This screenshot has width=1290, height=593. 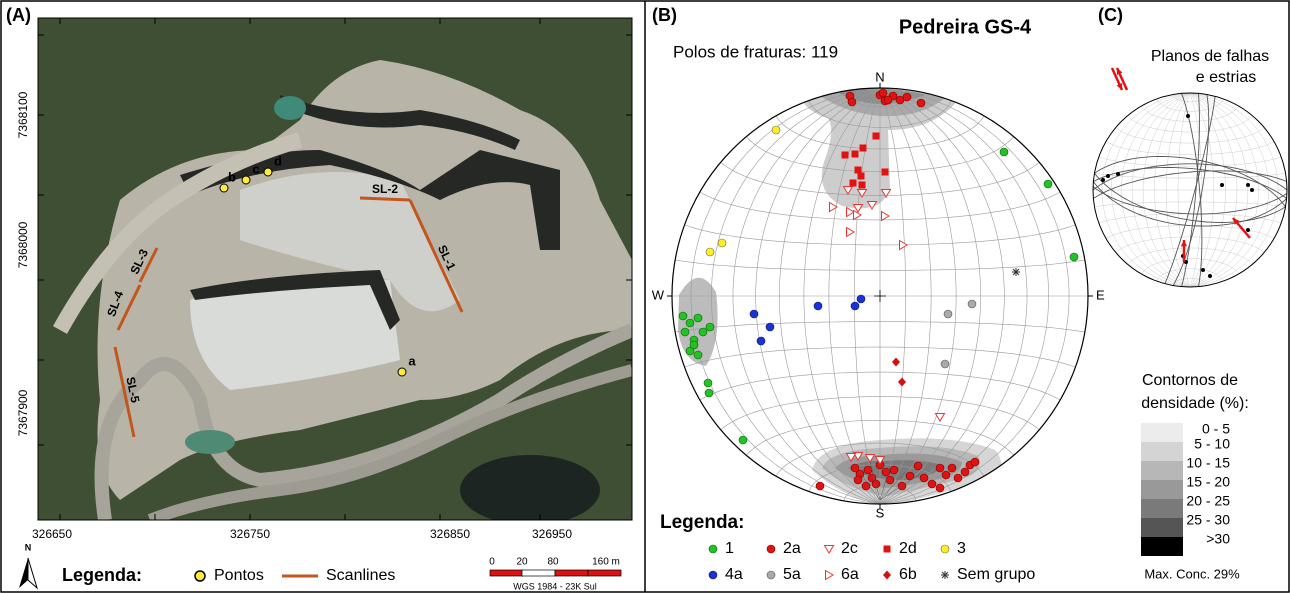 What do you see at coordinates (734, 574) in the screenshot?
I see `legend-label: 4a` at bounding box center [734, 574].